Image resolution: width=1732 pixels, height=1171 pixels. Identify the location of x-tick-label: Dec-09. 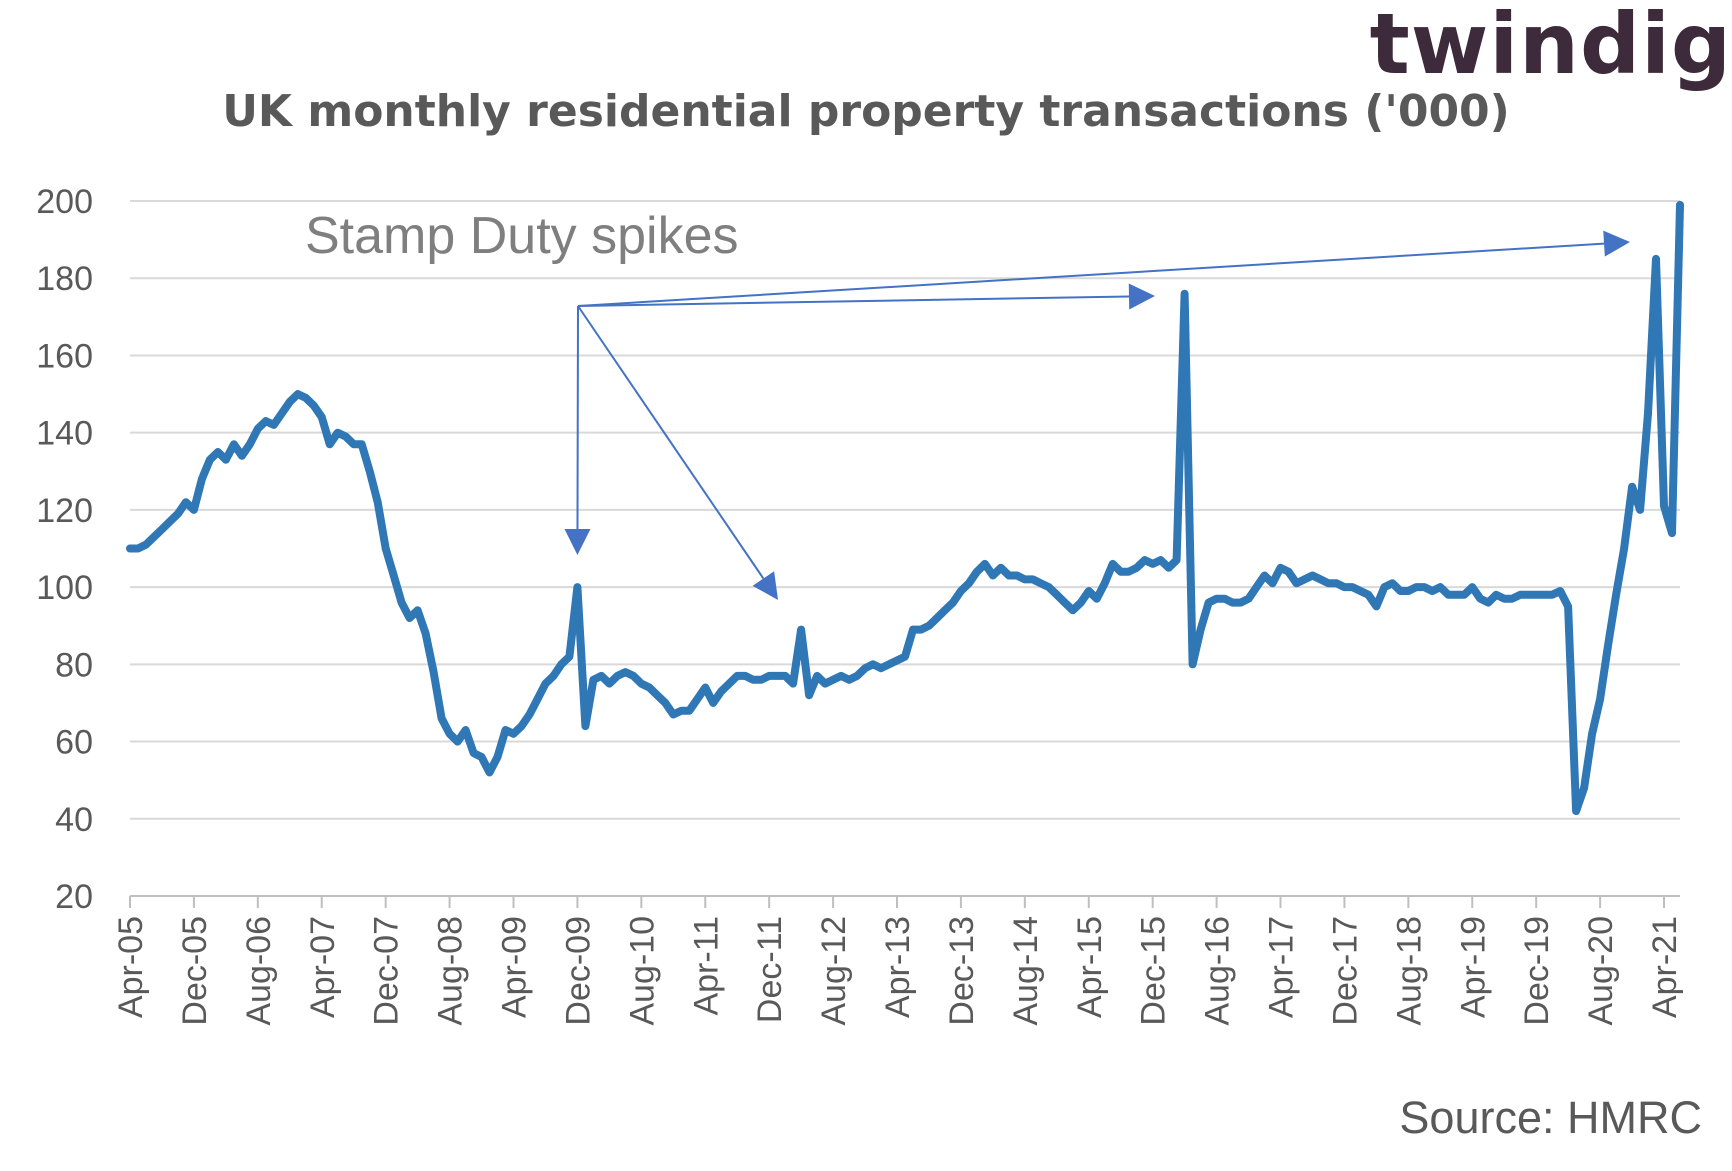
(578, 971).